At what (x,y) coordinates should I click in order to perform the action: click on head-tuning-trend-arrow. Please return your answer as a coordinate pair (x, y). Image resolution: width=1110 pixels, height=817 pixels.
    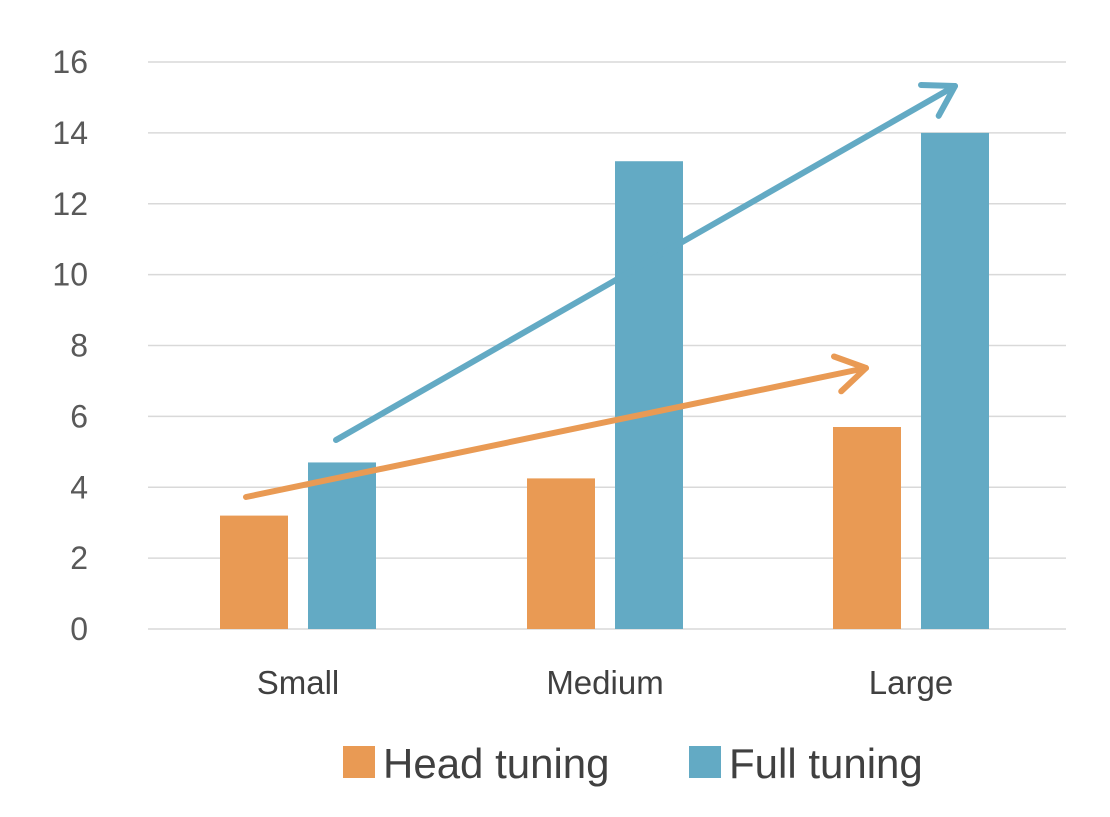
    Looking at the image, I should click on (556, 426).